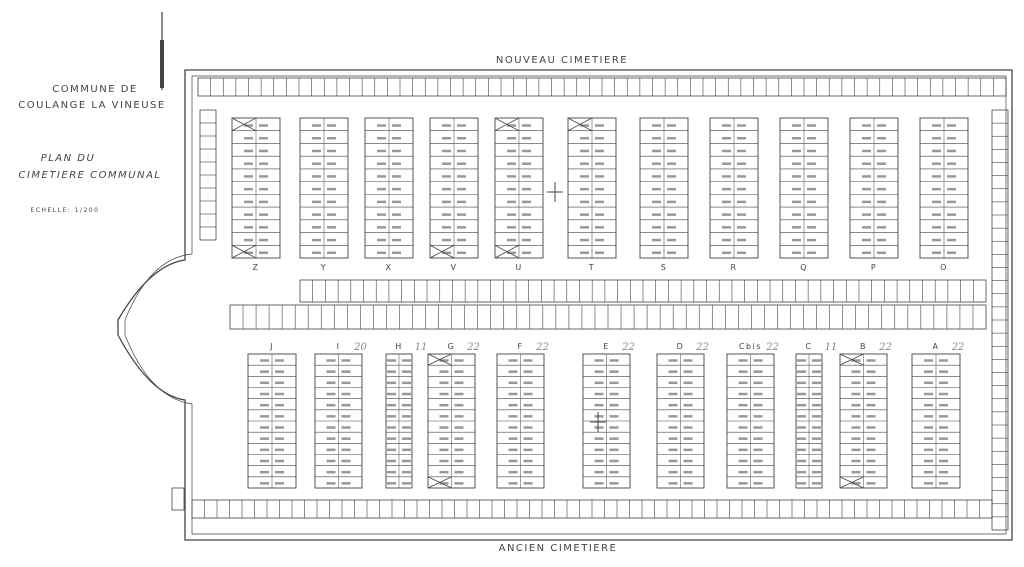 This screenshot has width=1024, height=567. What do you see at coordinates (162, 64) in the screenshot?
I see `north-arrow-shaft` at bounding box center [162, 64].